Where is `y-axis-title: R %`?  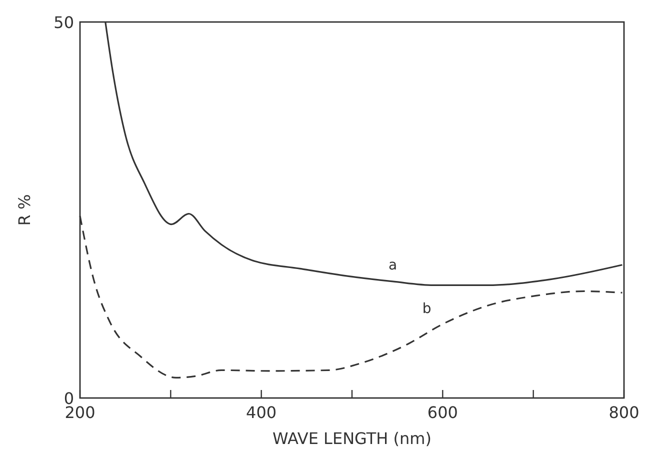
y-axis-title: R % is located at coordinates (24, 210).